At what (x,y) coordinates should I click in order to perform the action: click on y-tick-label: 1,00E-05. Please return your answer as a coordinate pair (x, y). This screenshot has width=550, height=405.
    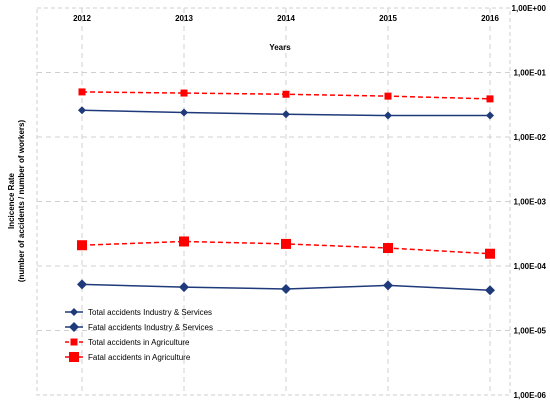
    Looking at the image, I should click on (530, 331).